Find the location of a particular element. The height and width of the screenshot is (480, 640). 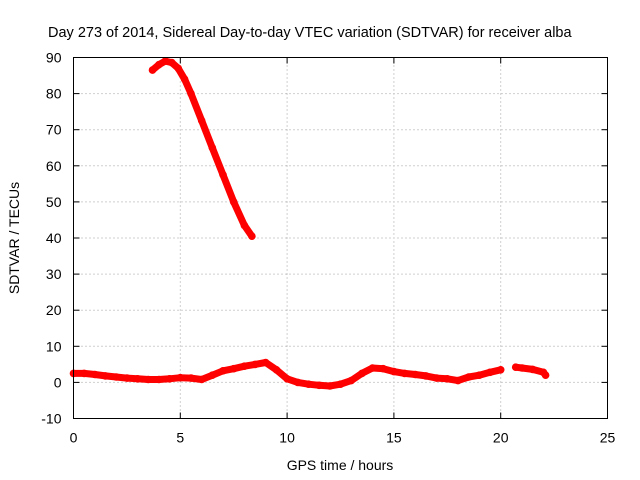

y-tick-label: 80 is located at coordinates (54, 94).